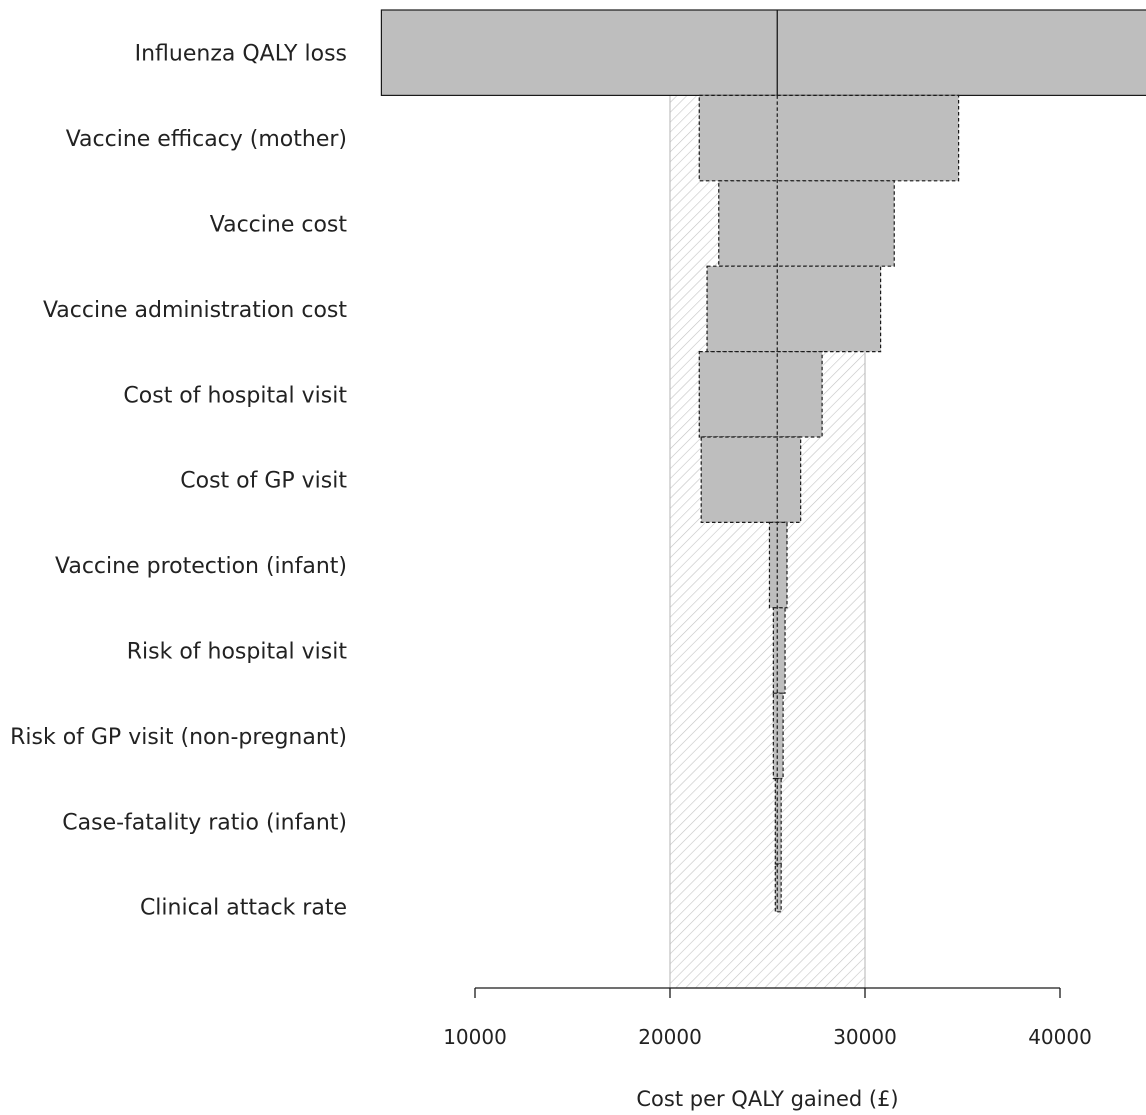 The width and height of the screenshot is (1146, 1115). I want to click on category-label-9: Risk of GP visit (non-pregnant), so click(178, 737).